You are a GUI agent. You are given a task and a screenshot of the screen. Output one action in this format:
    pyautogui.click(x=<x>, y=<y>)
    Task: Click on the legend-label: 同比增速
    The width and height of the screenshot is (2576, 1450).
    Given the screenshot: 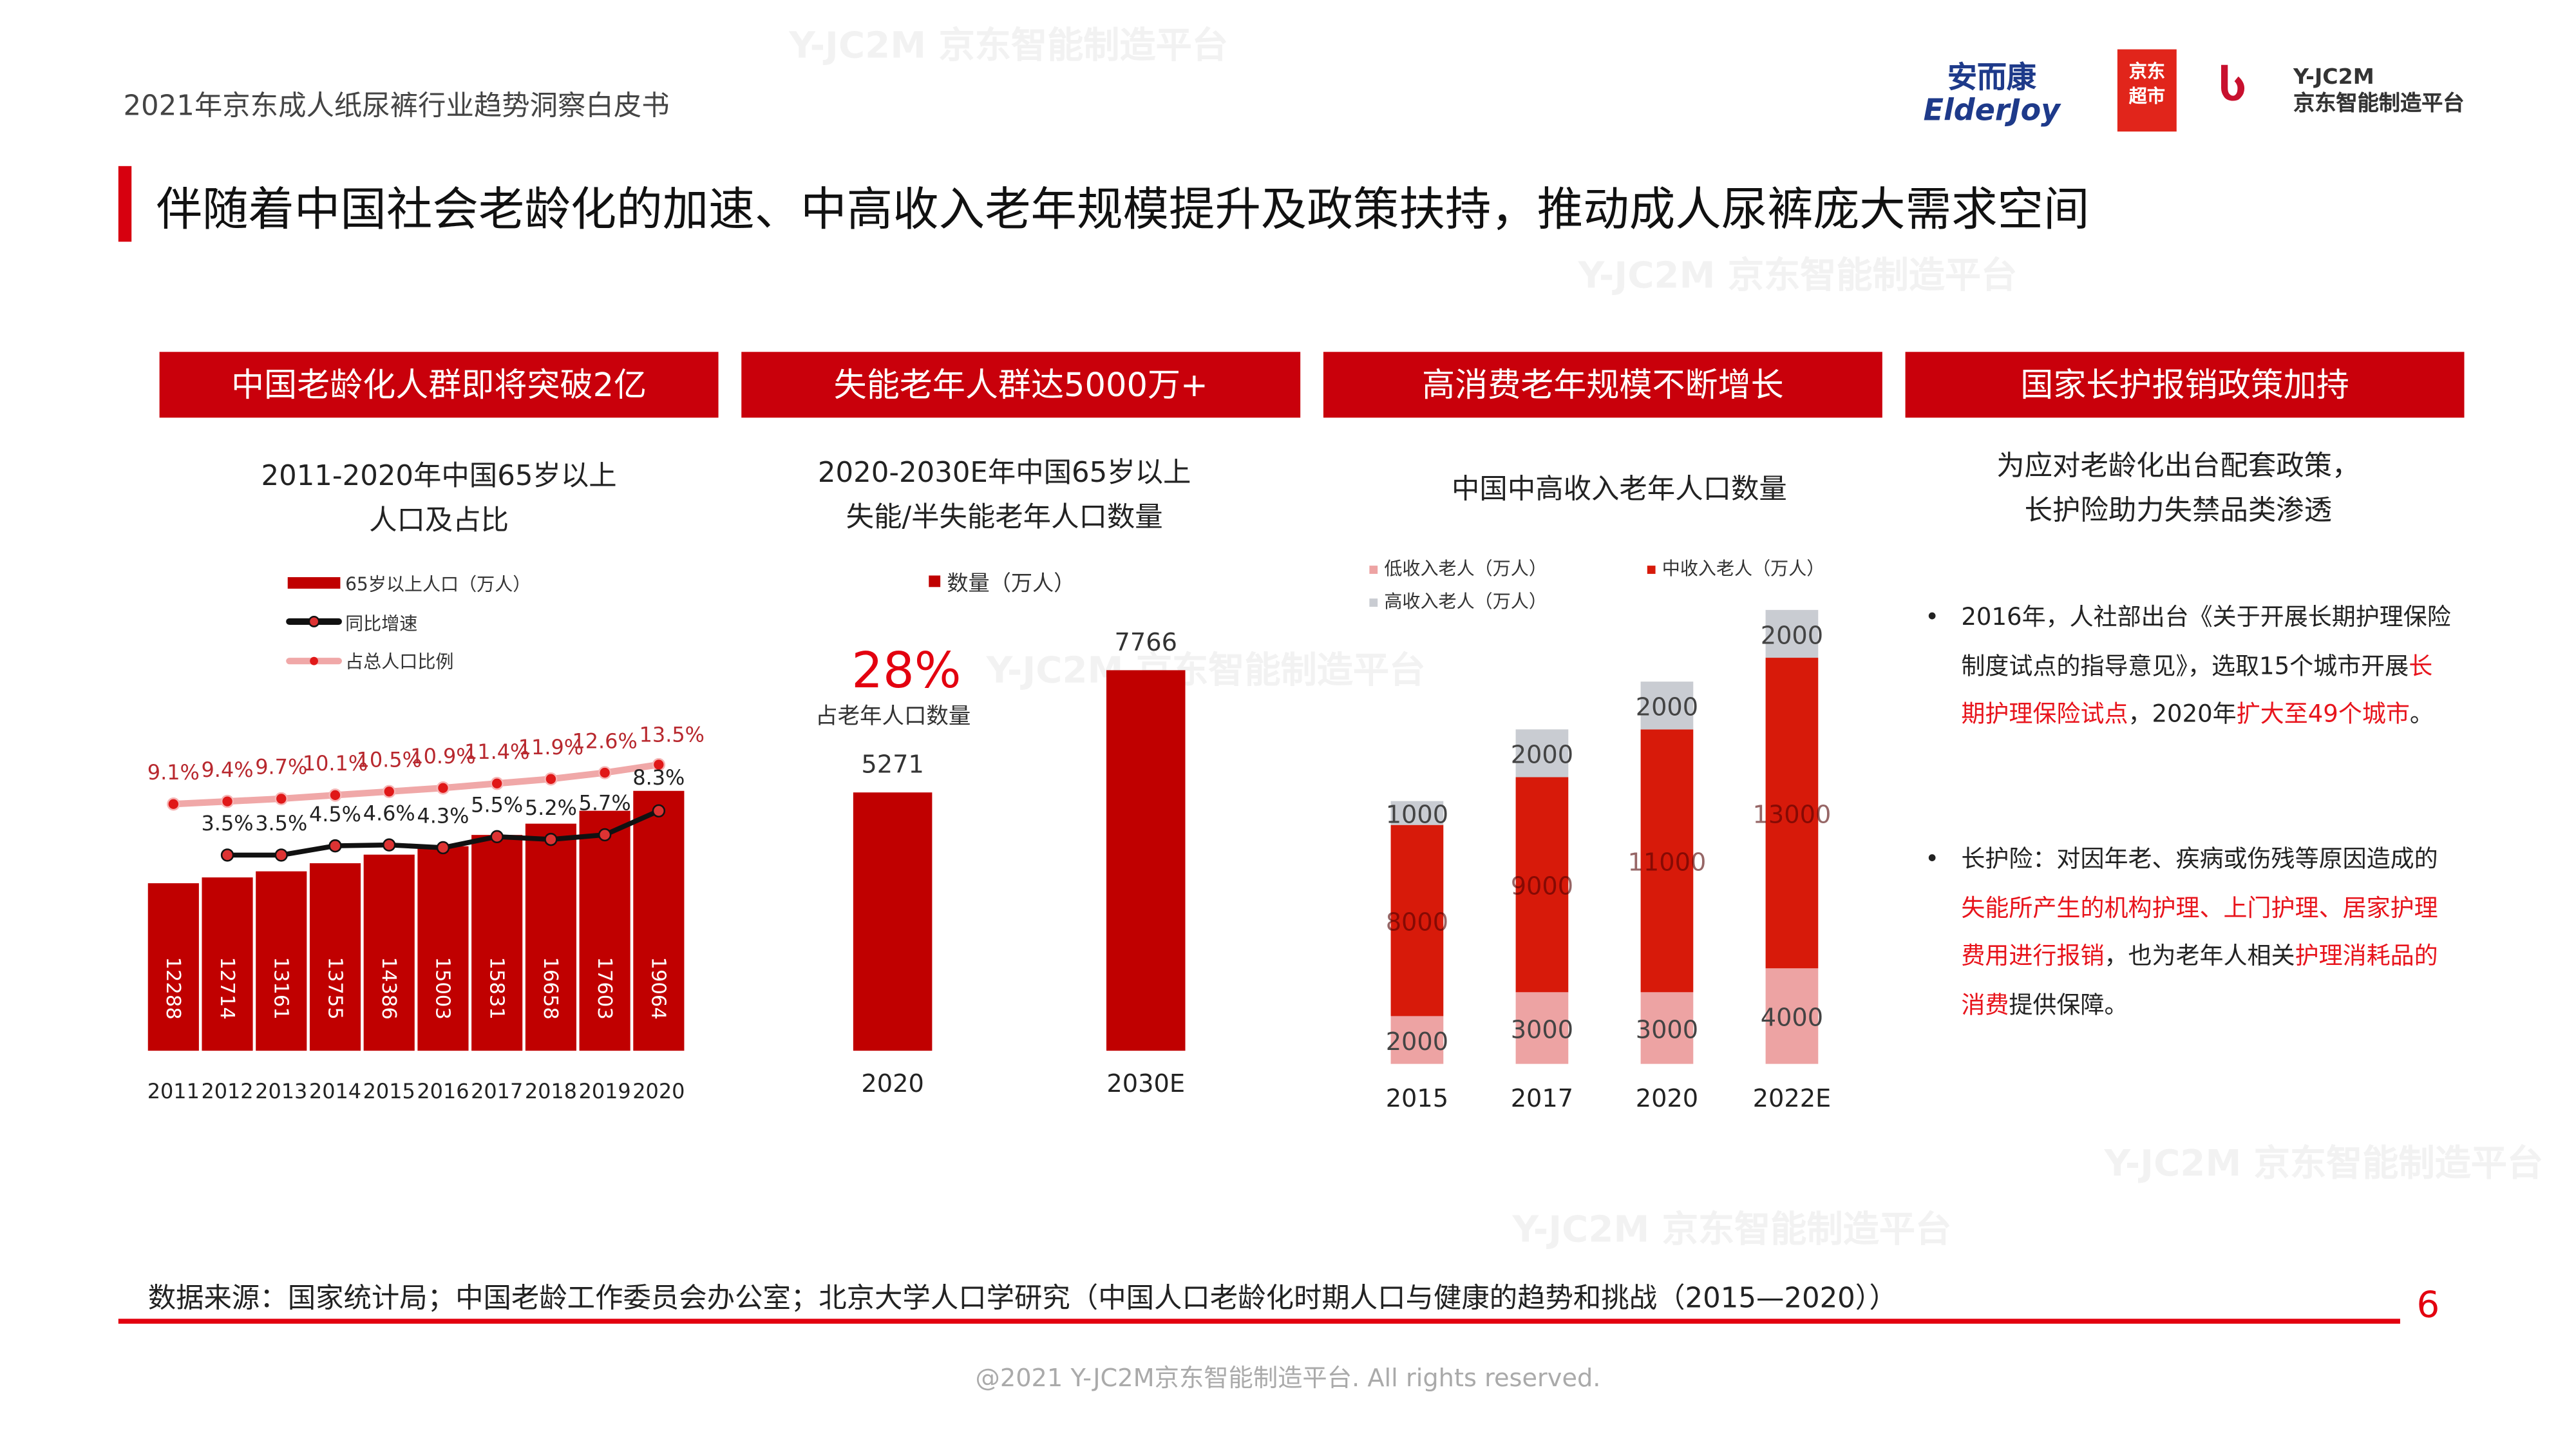 What is the action you would take?
    pyautogui.click(x=381, y=624)
    